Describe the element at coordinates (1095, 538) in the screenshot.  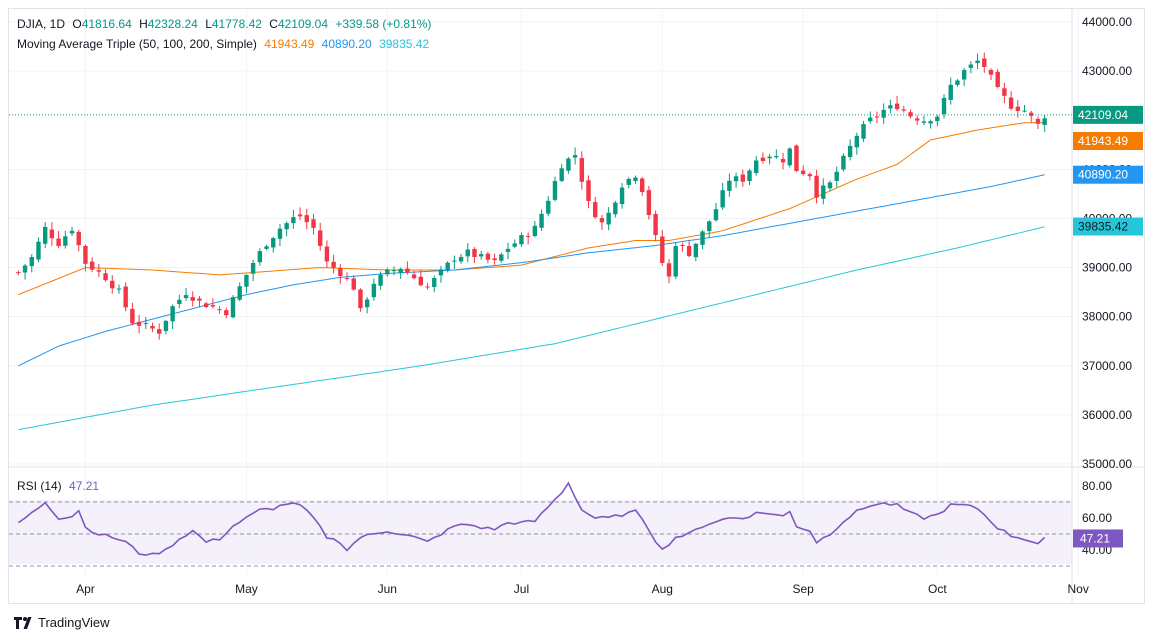
I see `rsi-badge-label: 47.21` at that location.